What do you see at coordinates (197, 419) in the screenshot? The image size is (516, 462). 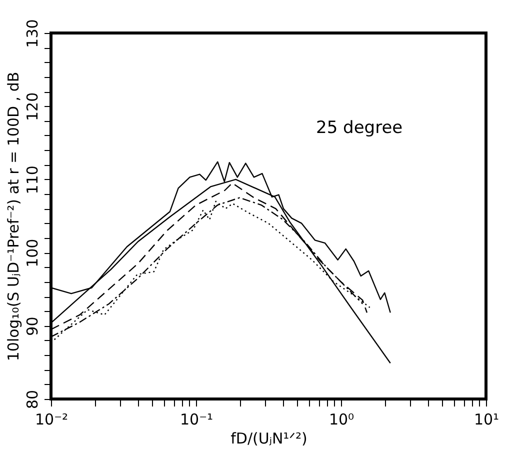 I see `x-tick-label: 10⁻¹` at bounding box center [197, 419].